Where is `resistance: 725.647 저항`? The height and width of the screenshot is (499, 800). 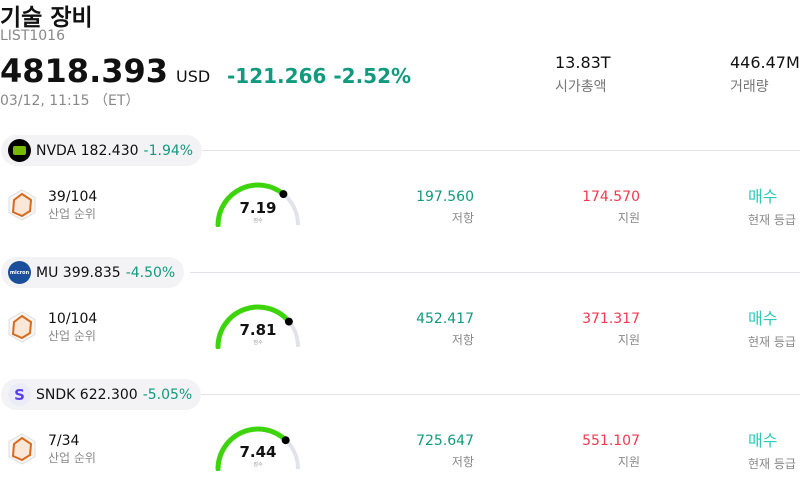
resistance: 725.647 저항 is located at coordinates (445, 451).